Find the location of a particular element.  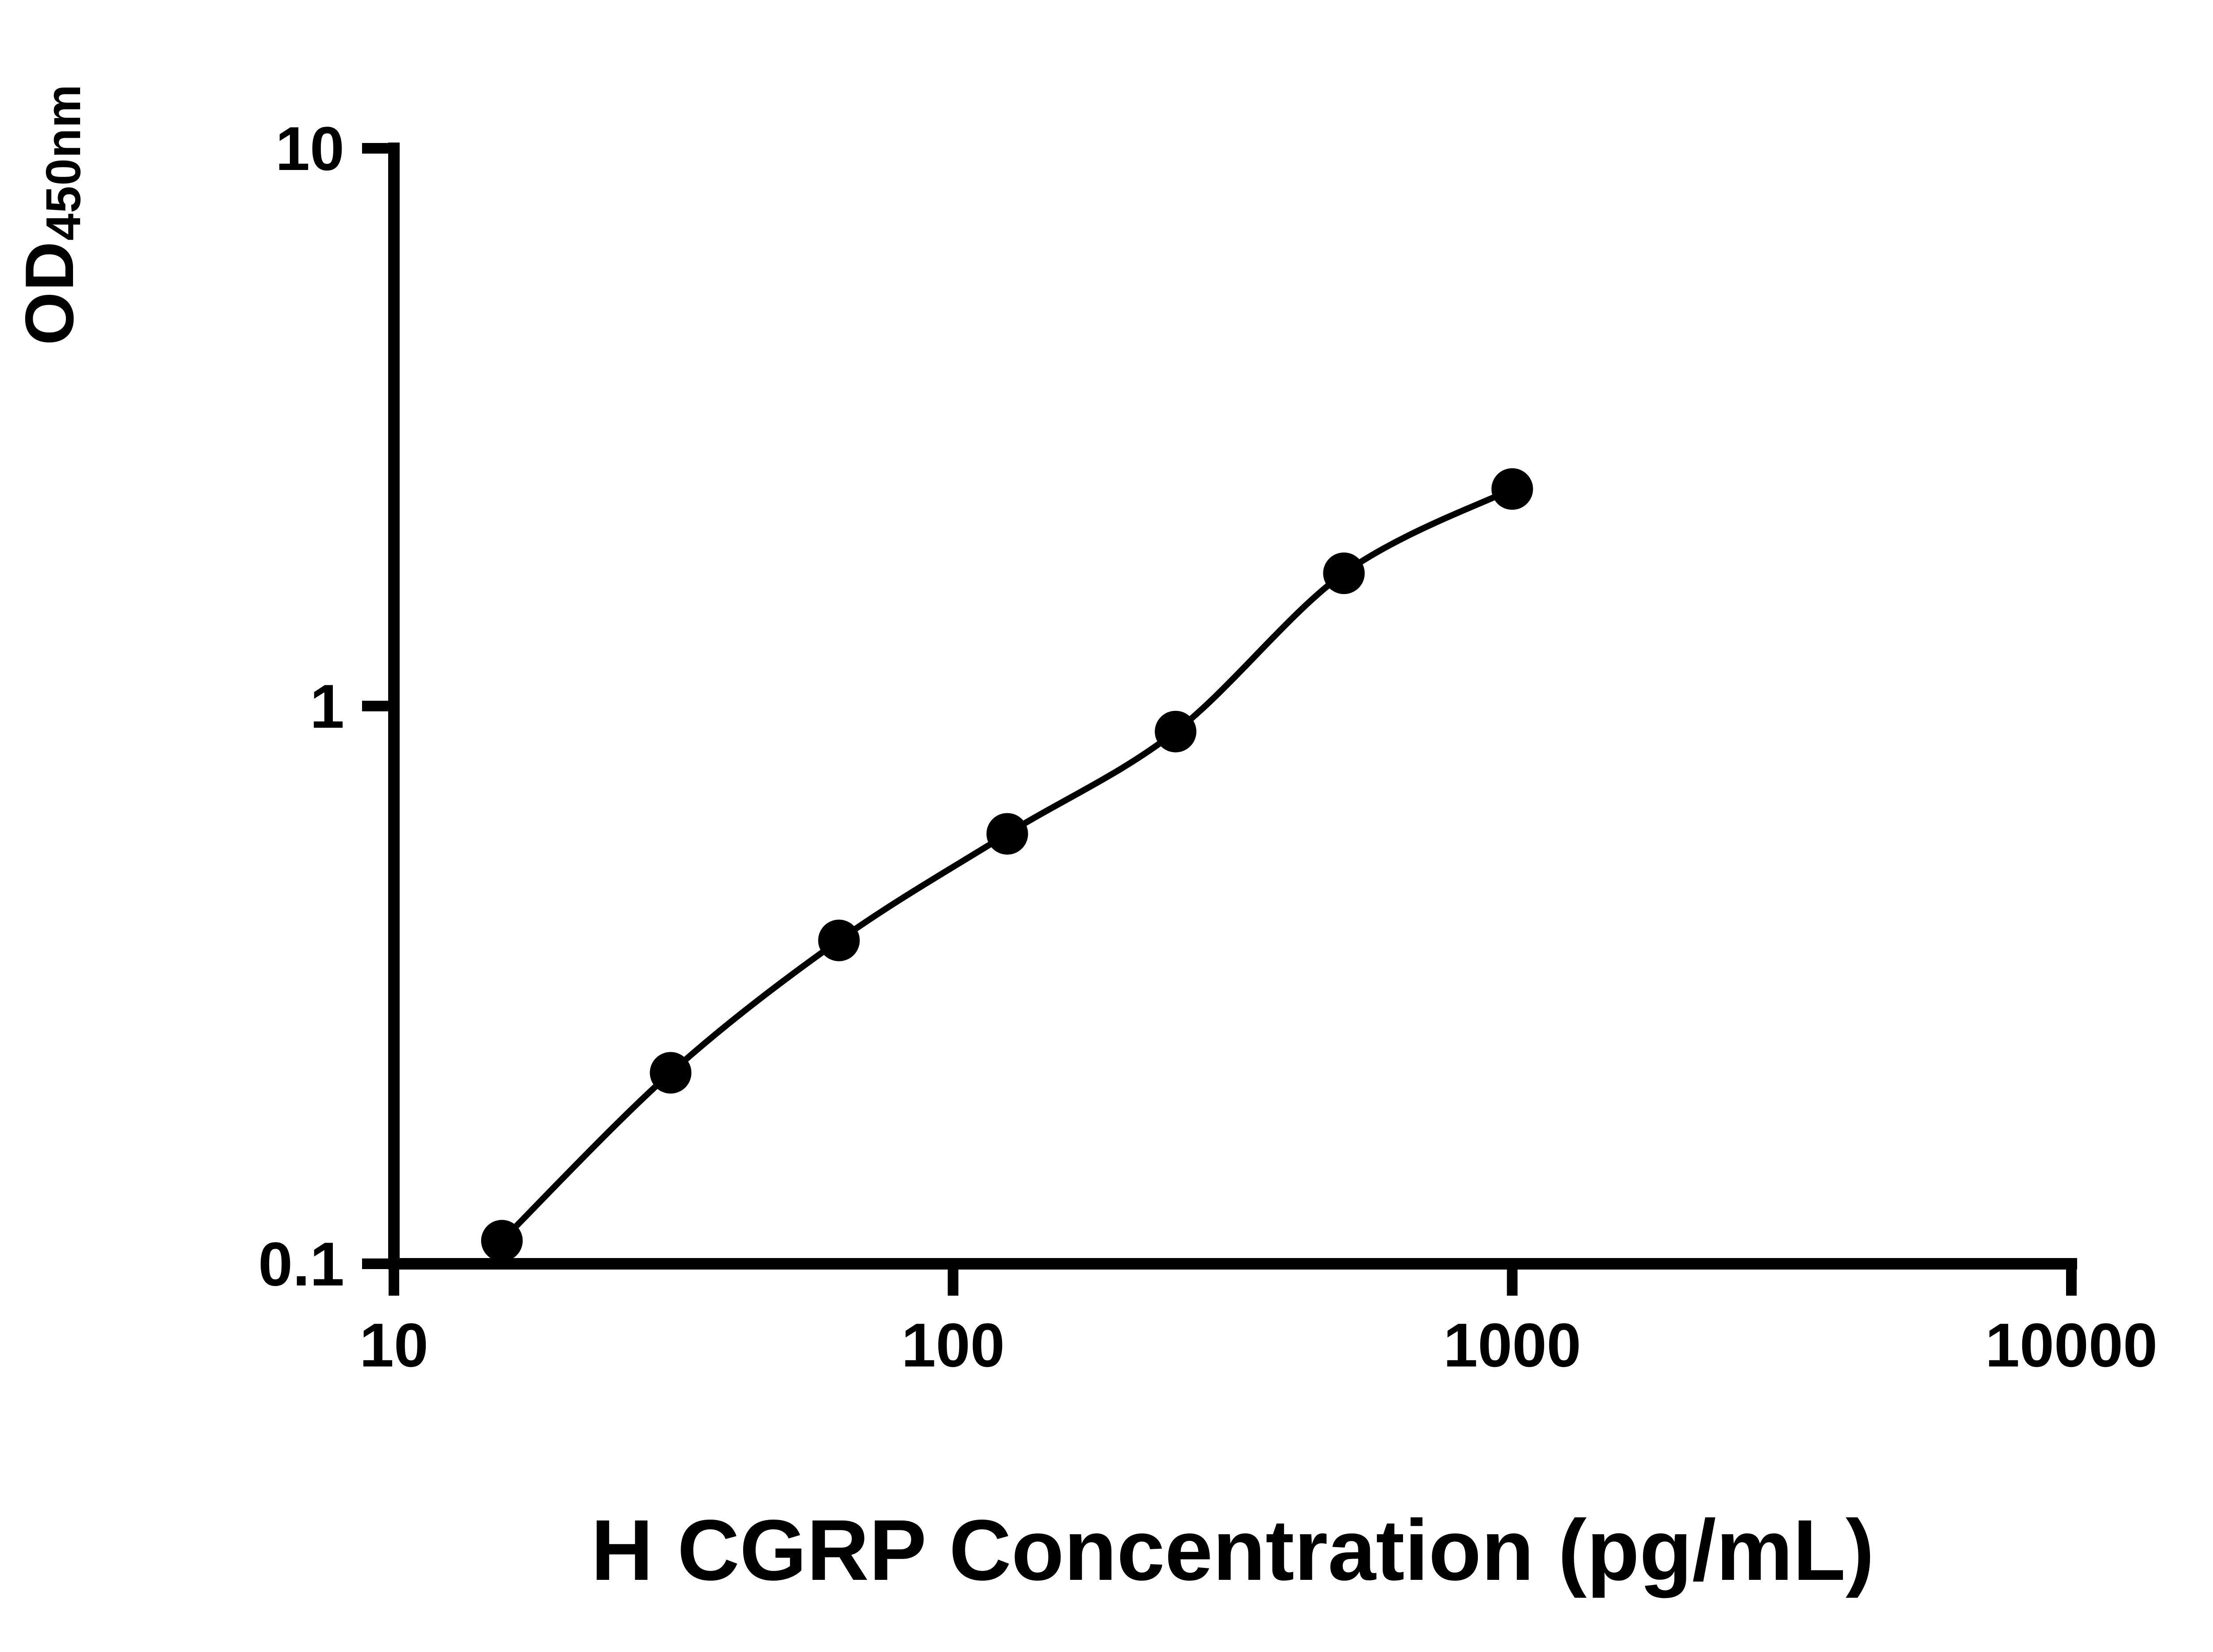

x-axis-tick-label: 10 is located at coordinates (393, 1345).